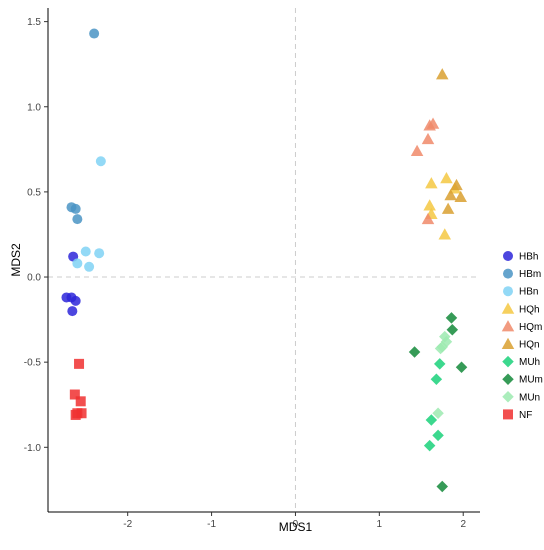  Describe the element at coordinates (508, 326) in the screenshot. I see `legend-marker-hqm` at that location.